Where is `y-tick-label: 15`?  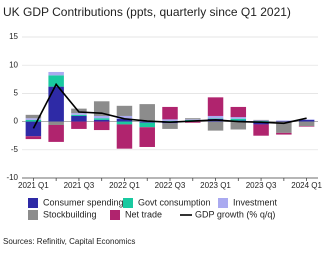
y-tick-label: 15 is located at coordinates (13, 36).